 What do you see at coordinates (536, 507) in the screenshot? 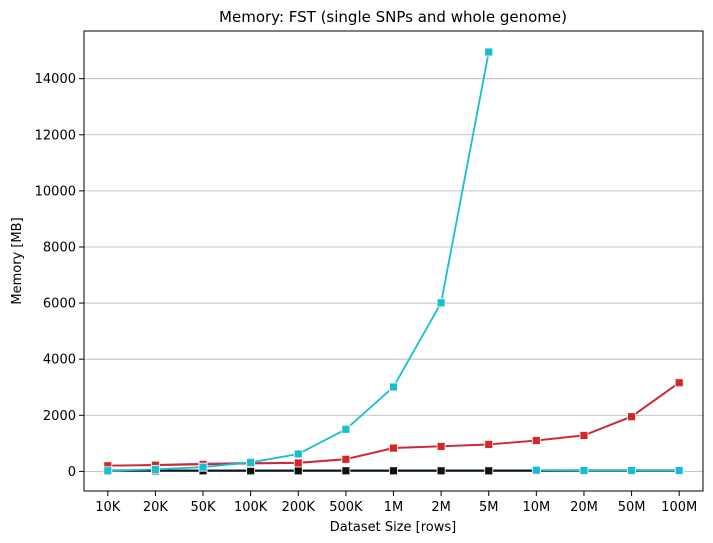
I see `x-tick-label: 10M` at bounding box center [536, 507].